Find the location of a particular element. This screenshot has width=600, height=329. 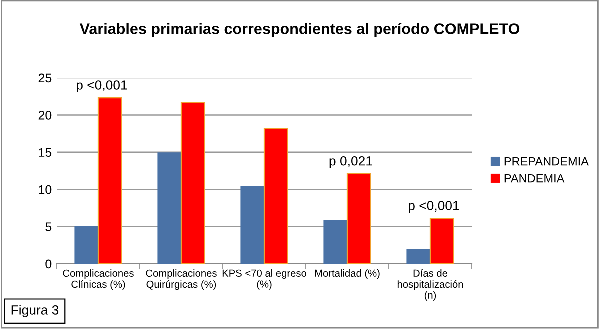

text: Figura 3 is located at coordinates (35, 311).